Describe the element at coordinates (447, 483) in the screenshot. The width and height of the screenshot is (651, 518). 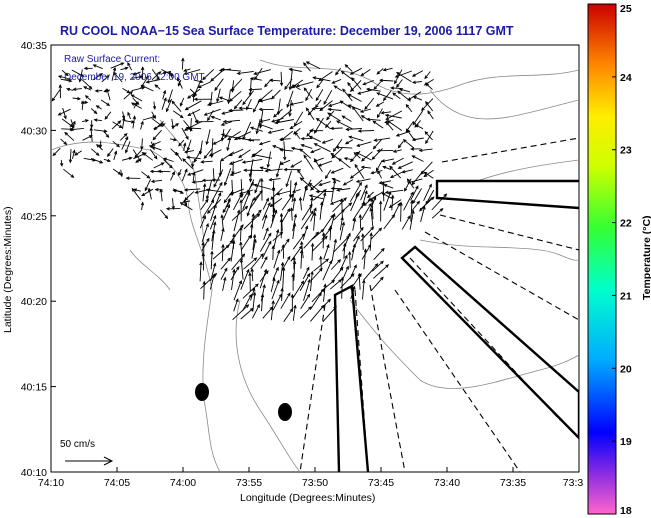
I see `x-tick-label: 73:40` at that location.